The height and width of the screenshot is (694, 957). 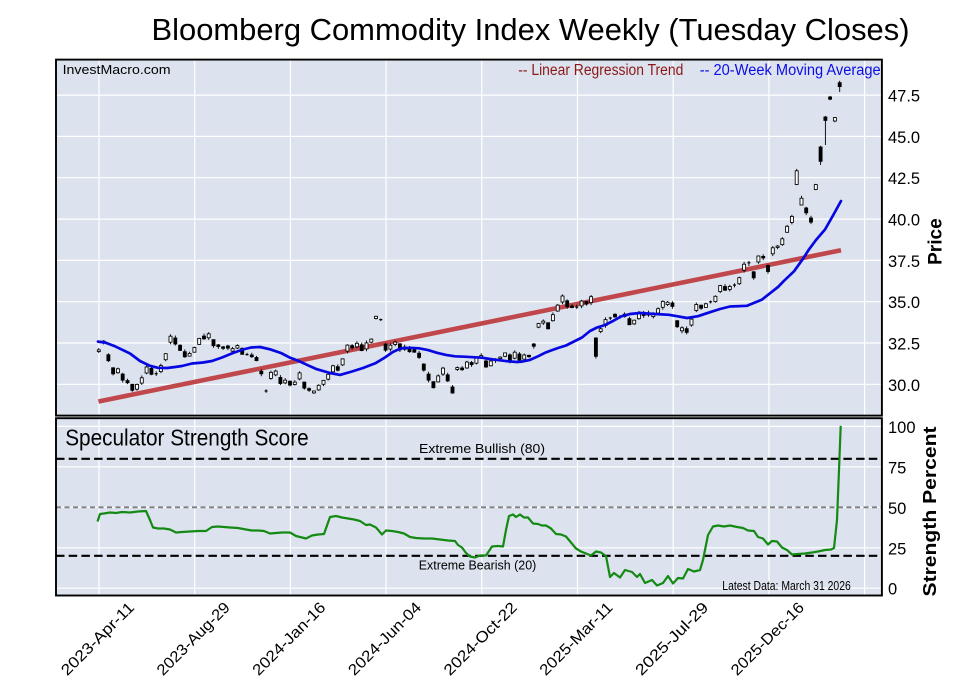 I want to click on svg-text: Extreme Bearish (20), so click(x=478, y=564).